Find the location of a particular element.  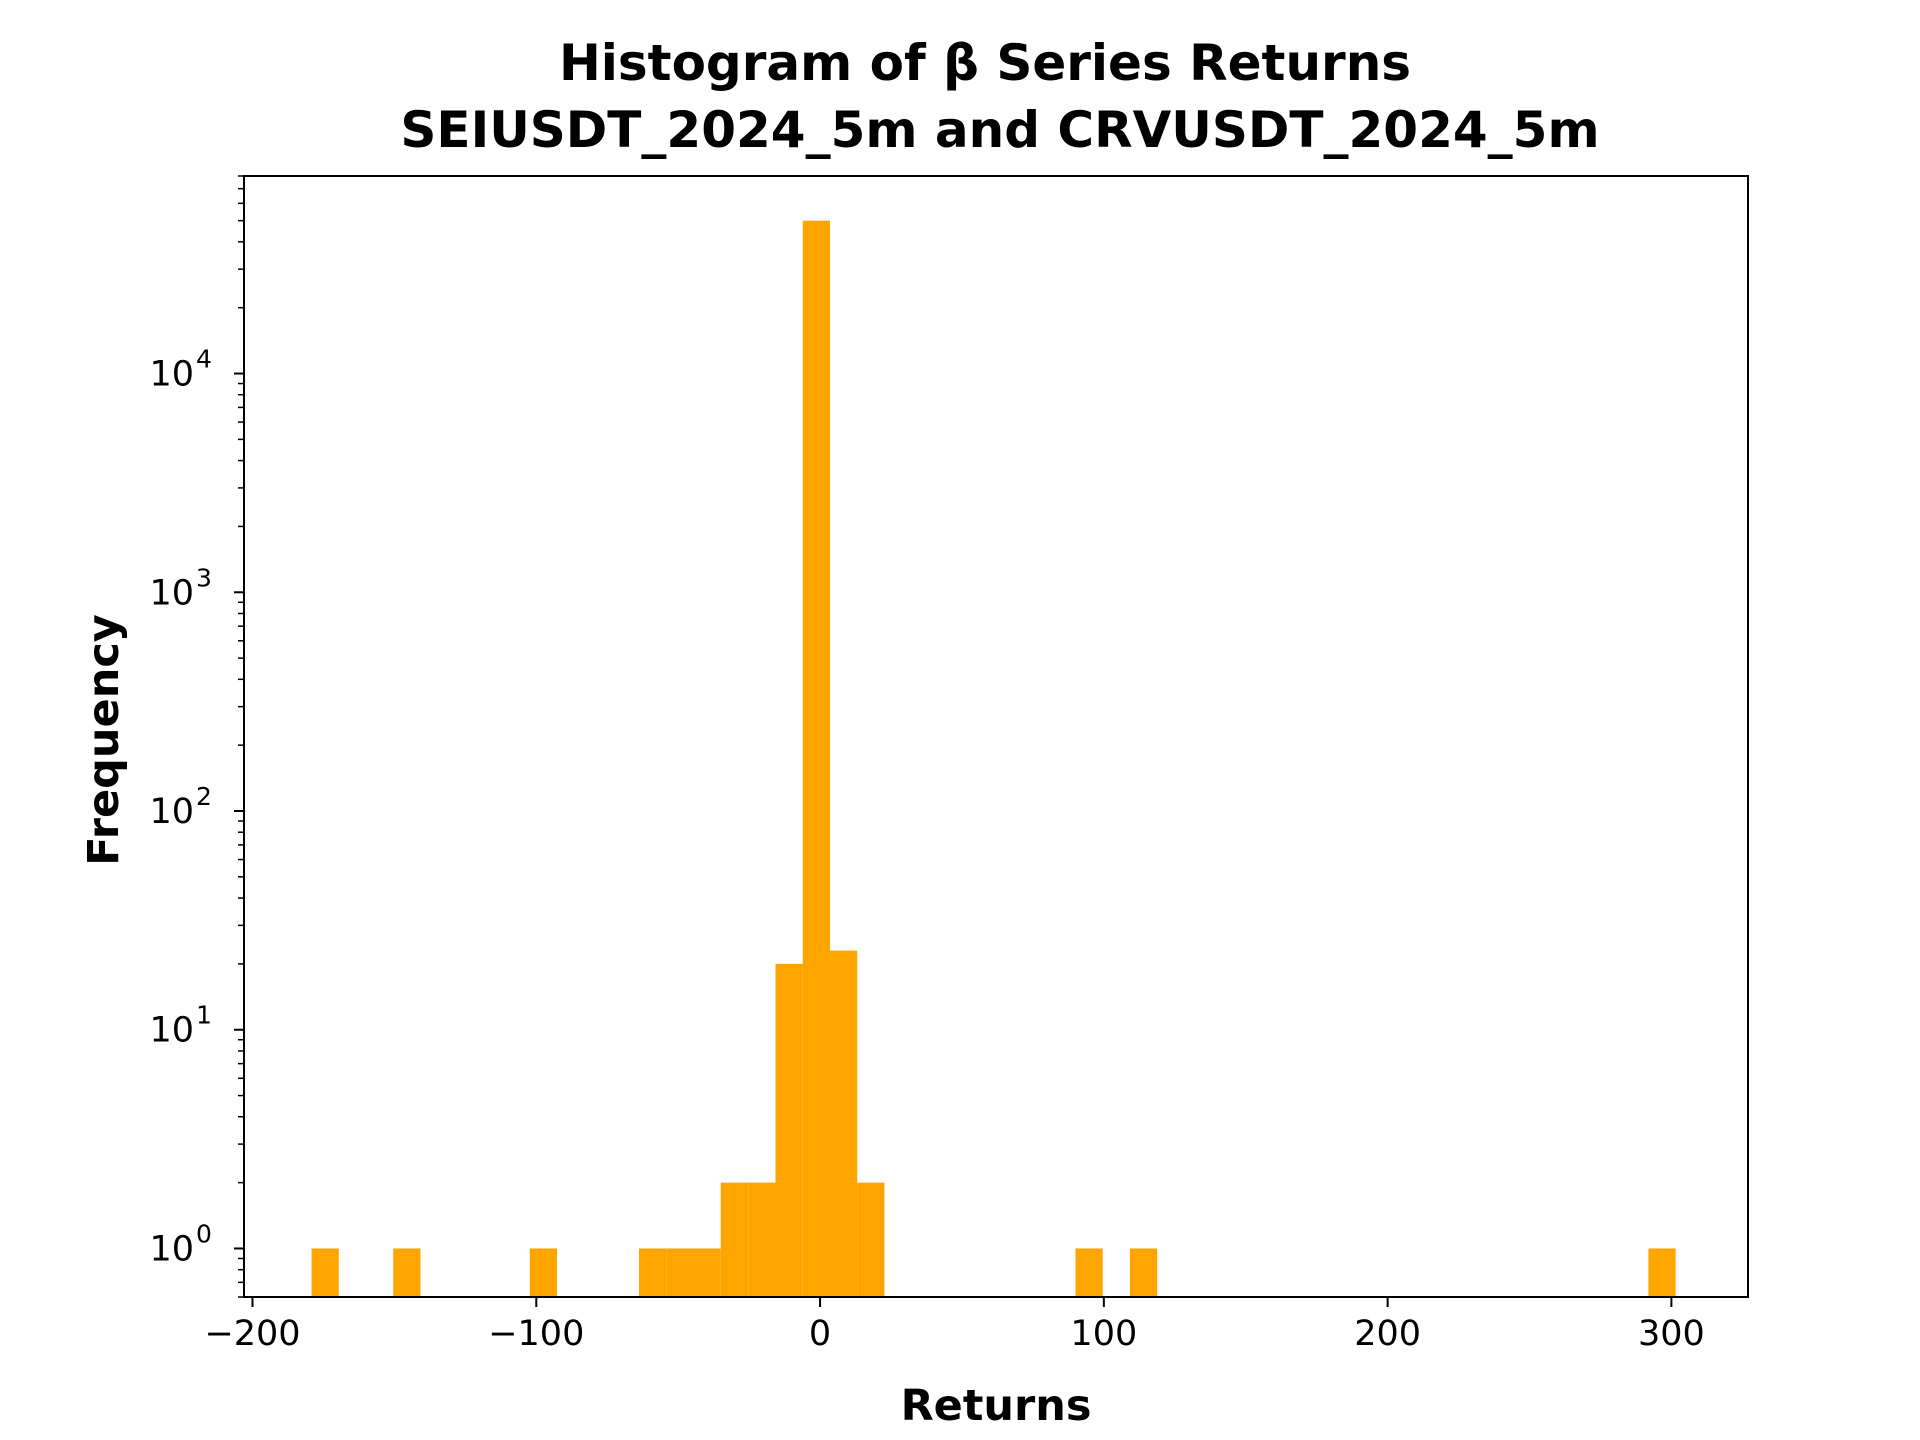

x-tick-label: 100 is located at coordinates (1103, 1334).